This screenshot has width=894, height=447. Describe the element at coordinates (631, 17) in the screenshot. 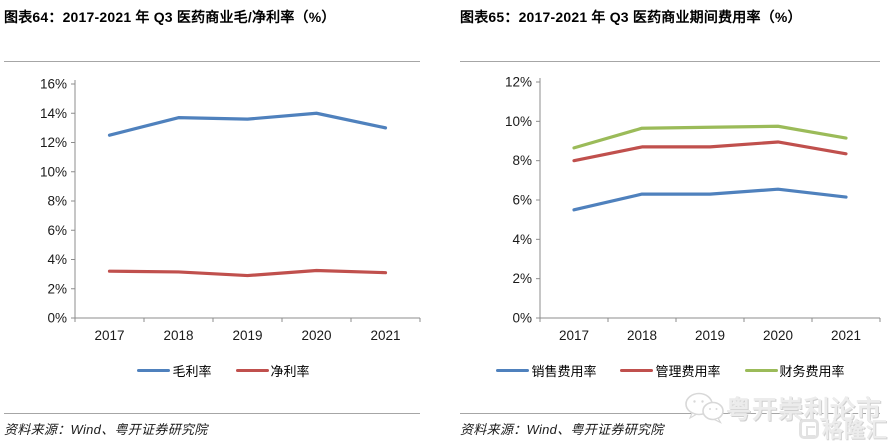

I see `chart-title-65: 图表65：2017-2021 年 Q3 医药商业期间费用率（%）` at that location.